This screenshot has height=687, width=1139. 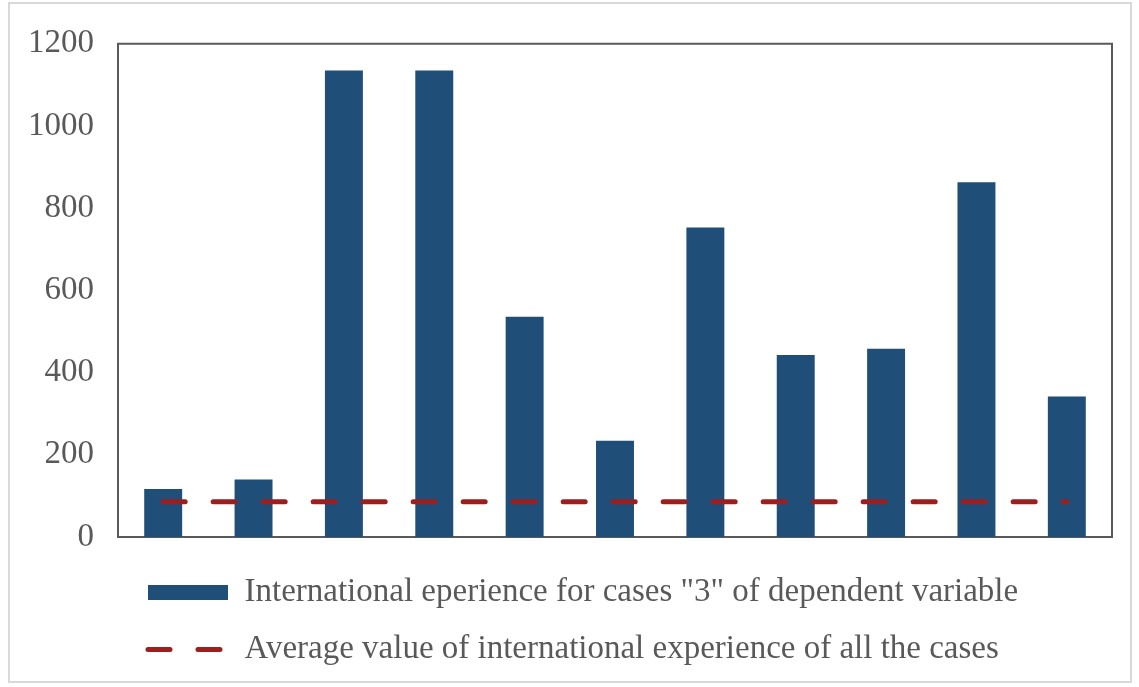 What do you see at coordinates (69, 452) in the screenshot?
I see `y-tick-label: 200` at bounding box center [69, 452].